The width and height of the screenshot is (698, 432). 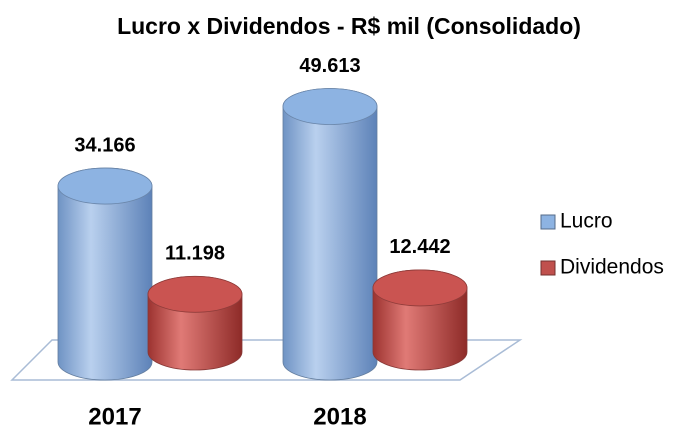 I want to click on x-tick-label: 2017, so click(x=114, y=416).